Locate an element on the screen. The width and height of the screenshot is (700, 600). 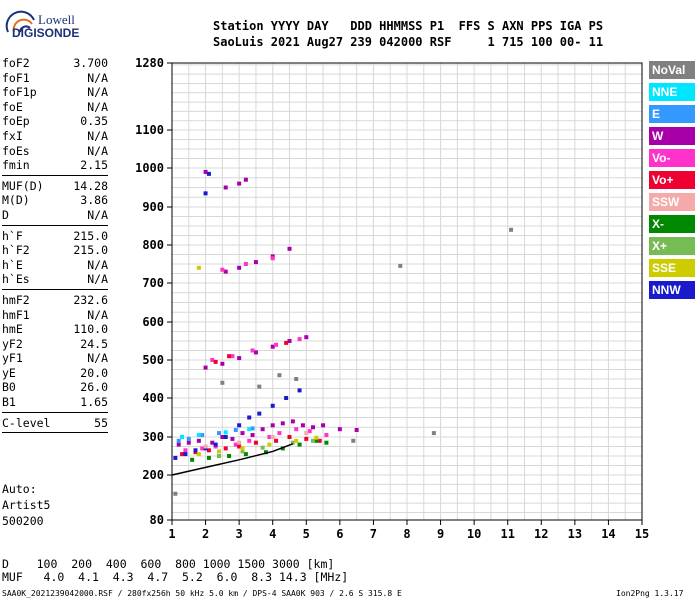
auto-program: Artist5 is located at coordinates (26, 505).